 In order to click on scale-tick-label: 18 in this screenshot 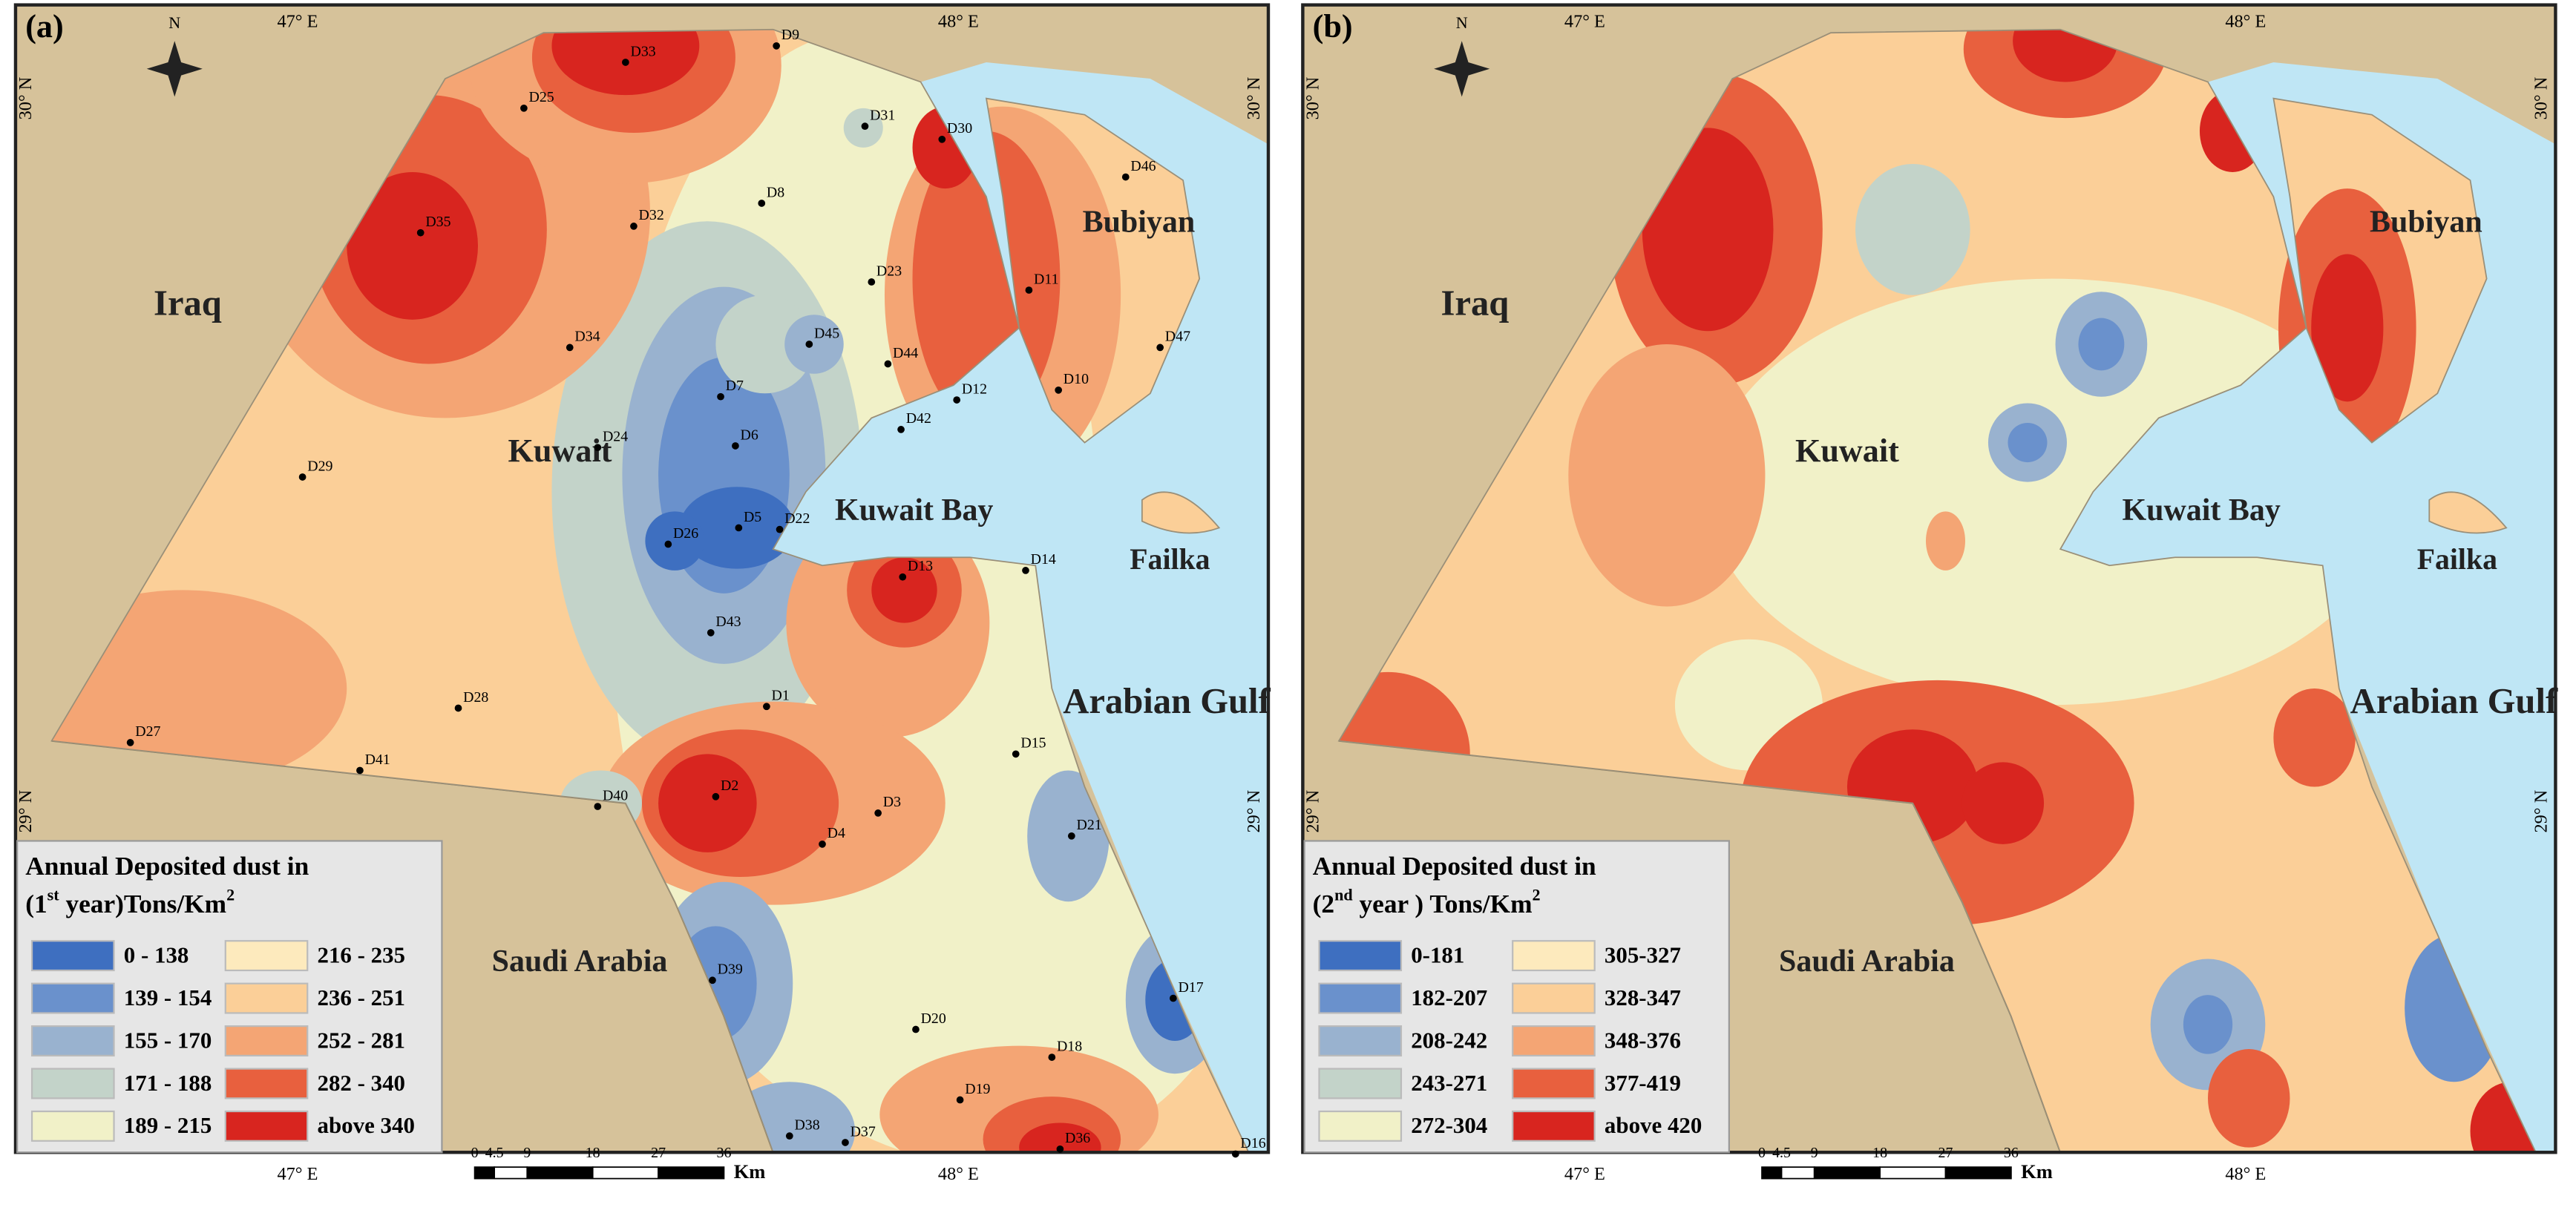, I will do `click(1879, 1153)`.